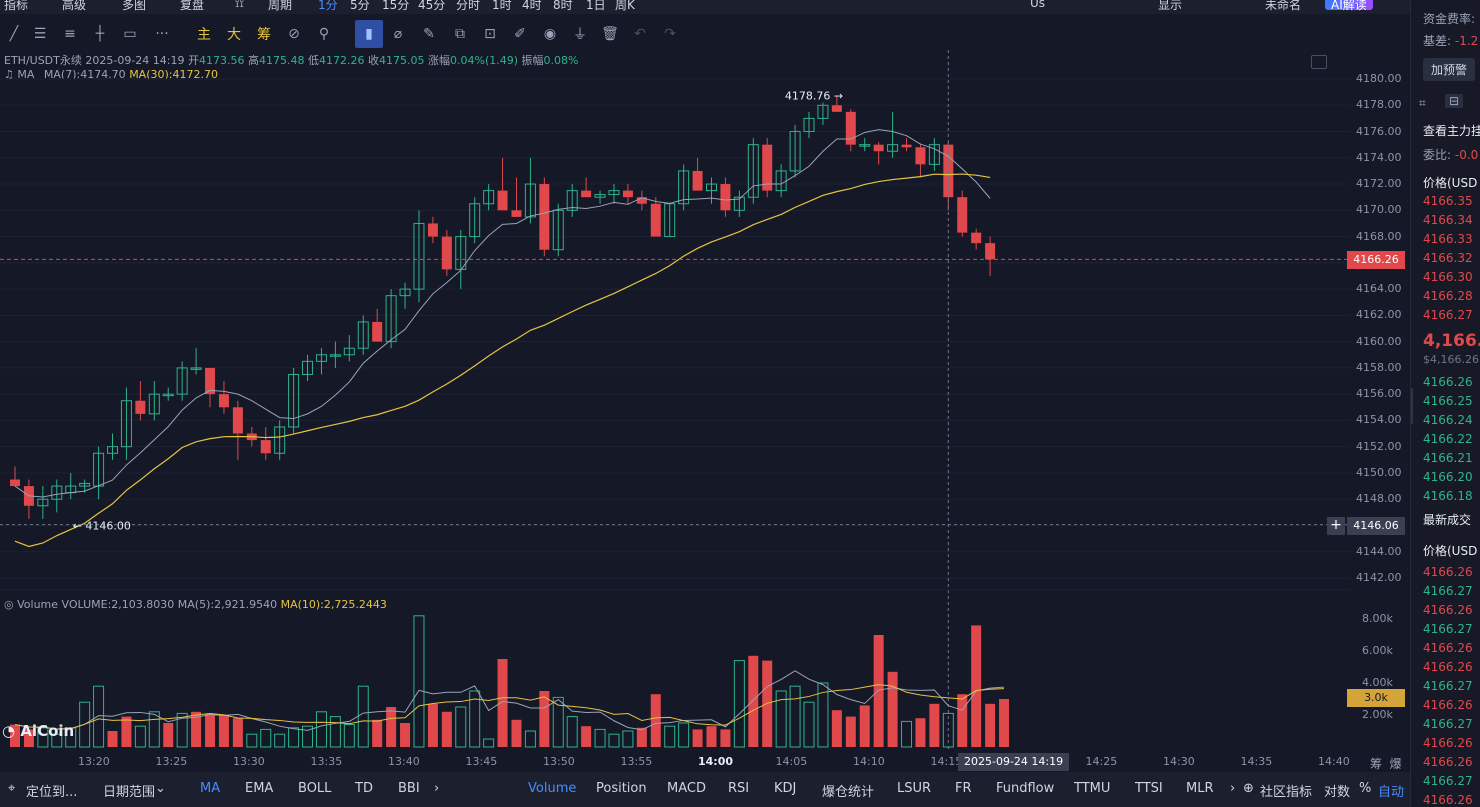  What do you see at coordinates (74, 6) in the screenshot?
I see `menu-advanced: 高级` at bounding box center [74, 6].